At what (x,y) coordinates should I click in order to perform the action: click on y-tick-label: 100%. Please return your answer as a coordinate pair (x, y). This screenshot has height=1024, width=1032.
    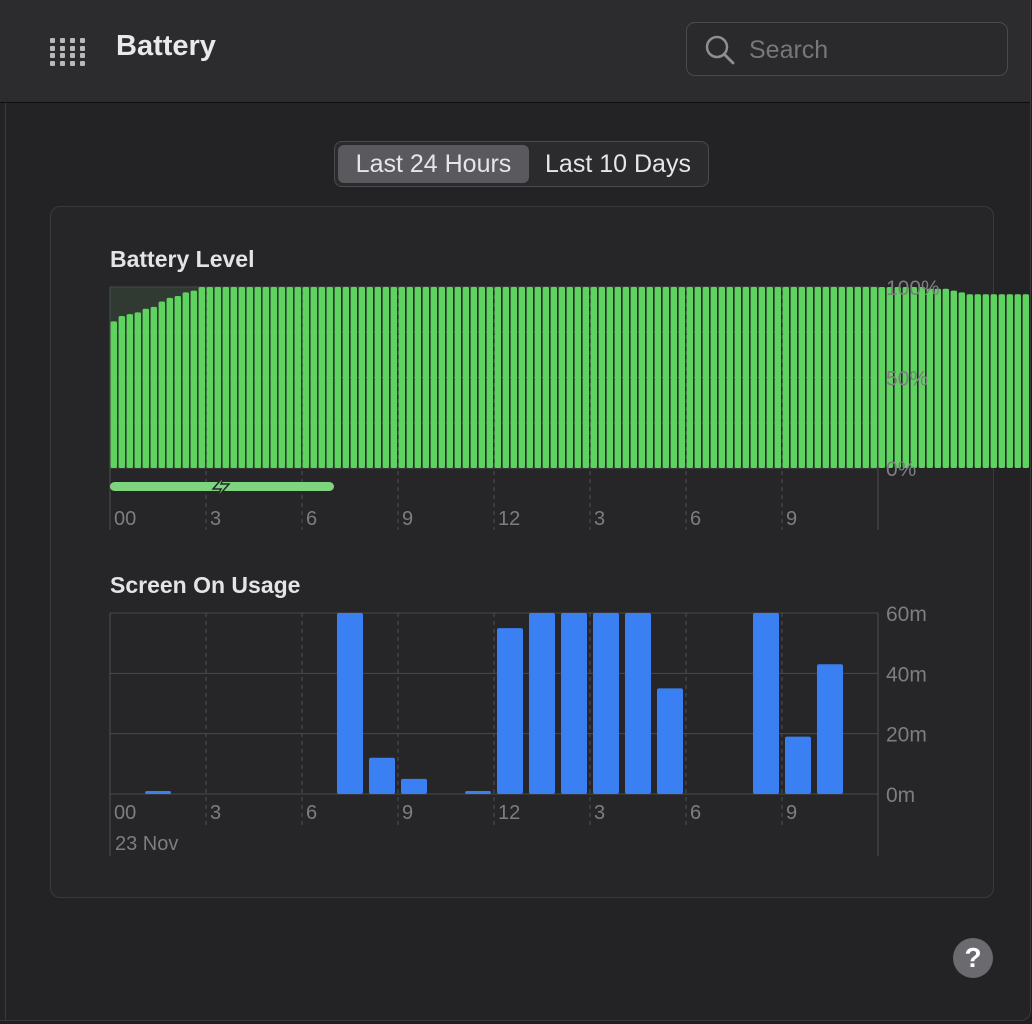
    Looking at the image, I should click on (913, 288).